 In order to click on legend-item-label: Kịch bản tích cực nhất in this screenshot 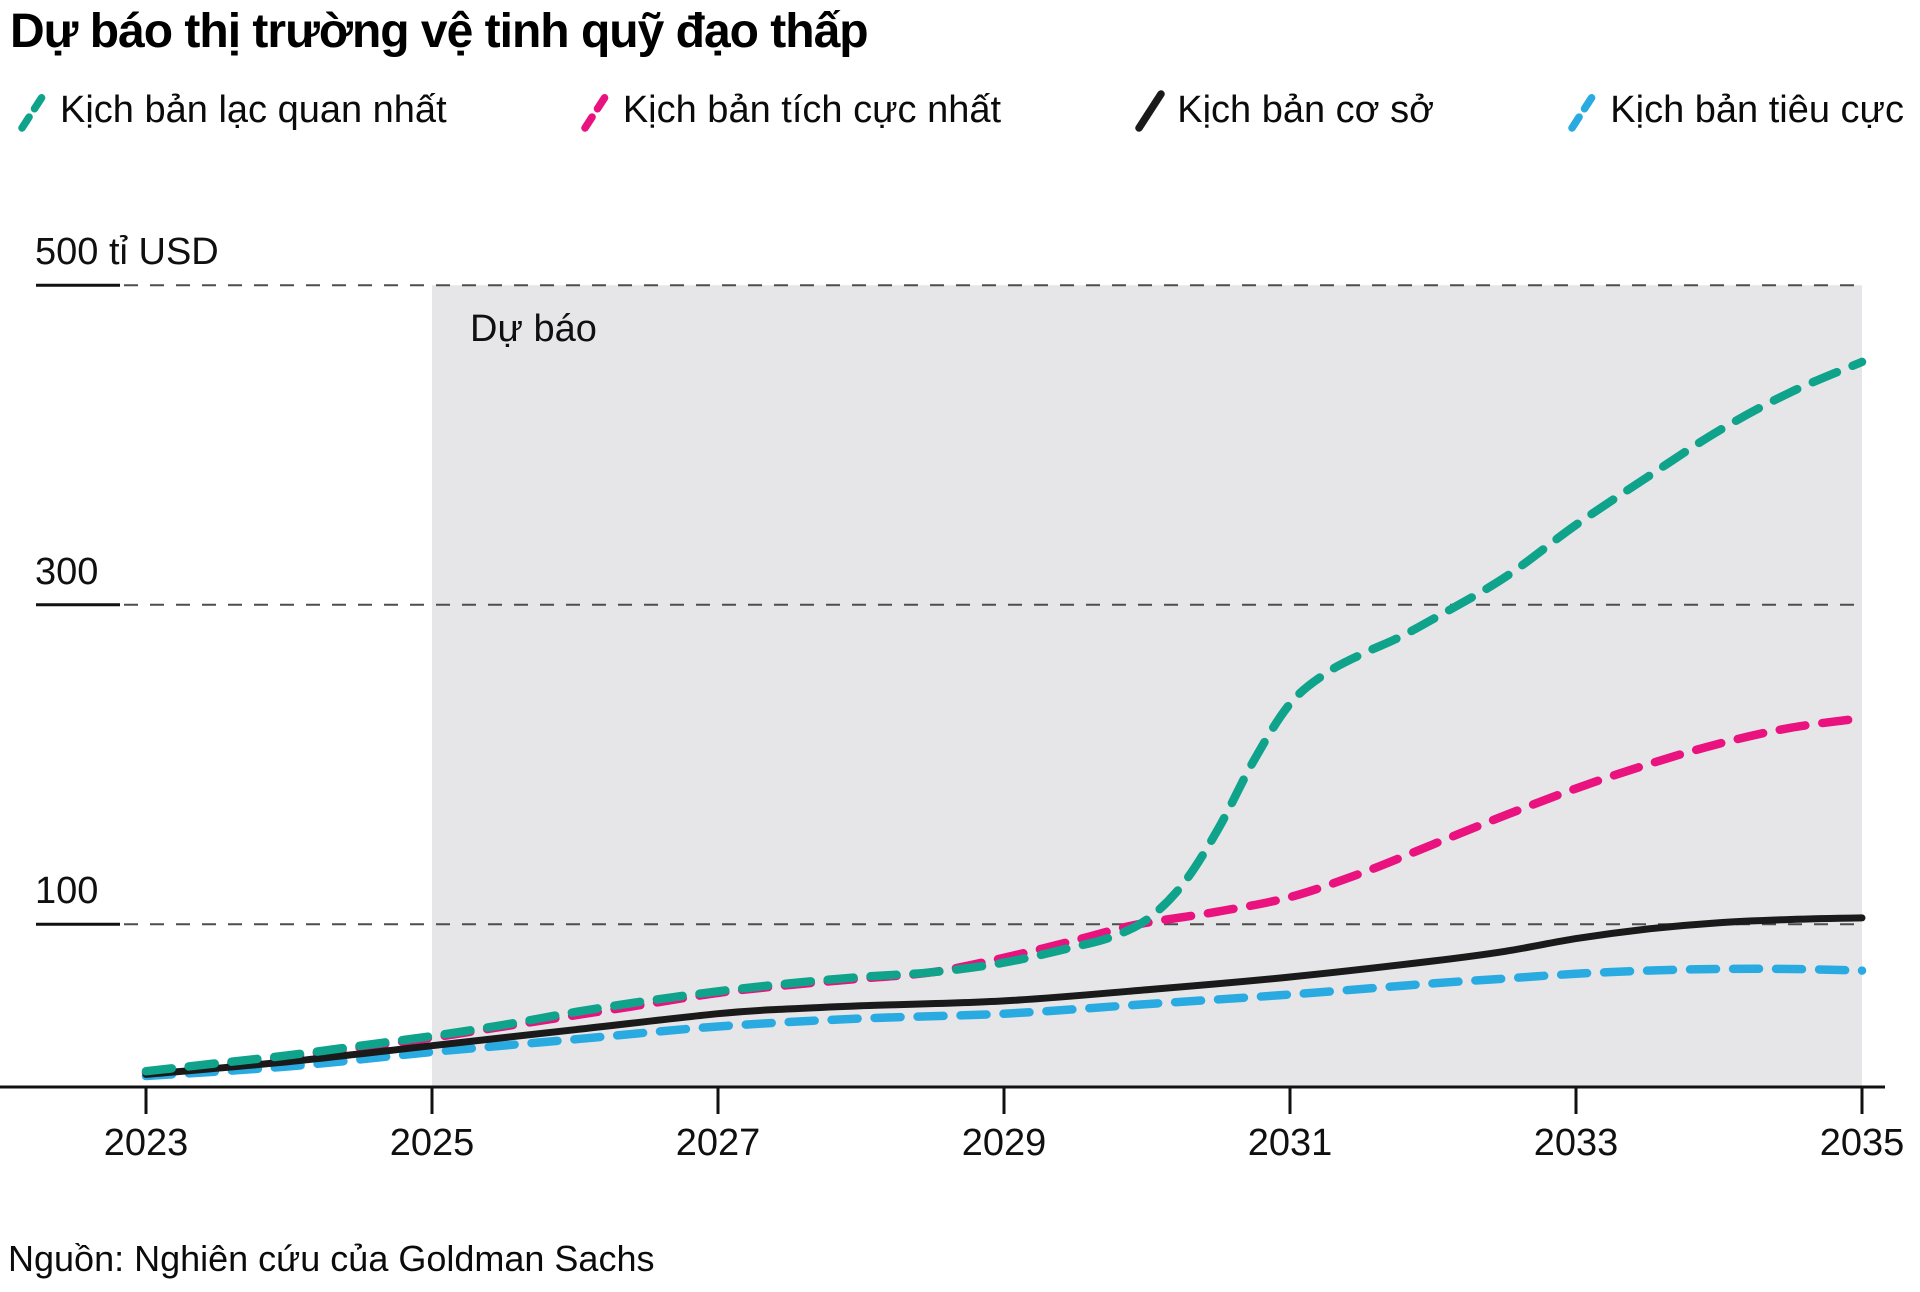, I will do `click(812, 109)`.